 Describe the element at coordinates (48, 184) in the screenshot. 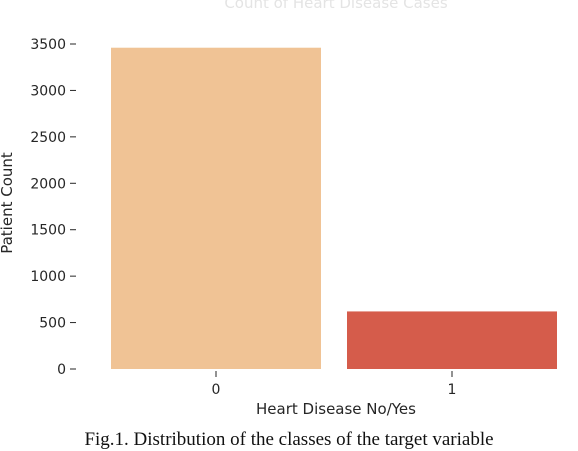

I see `y-tick-label: 2000` at that location.